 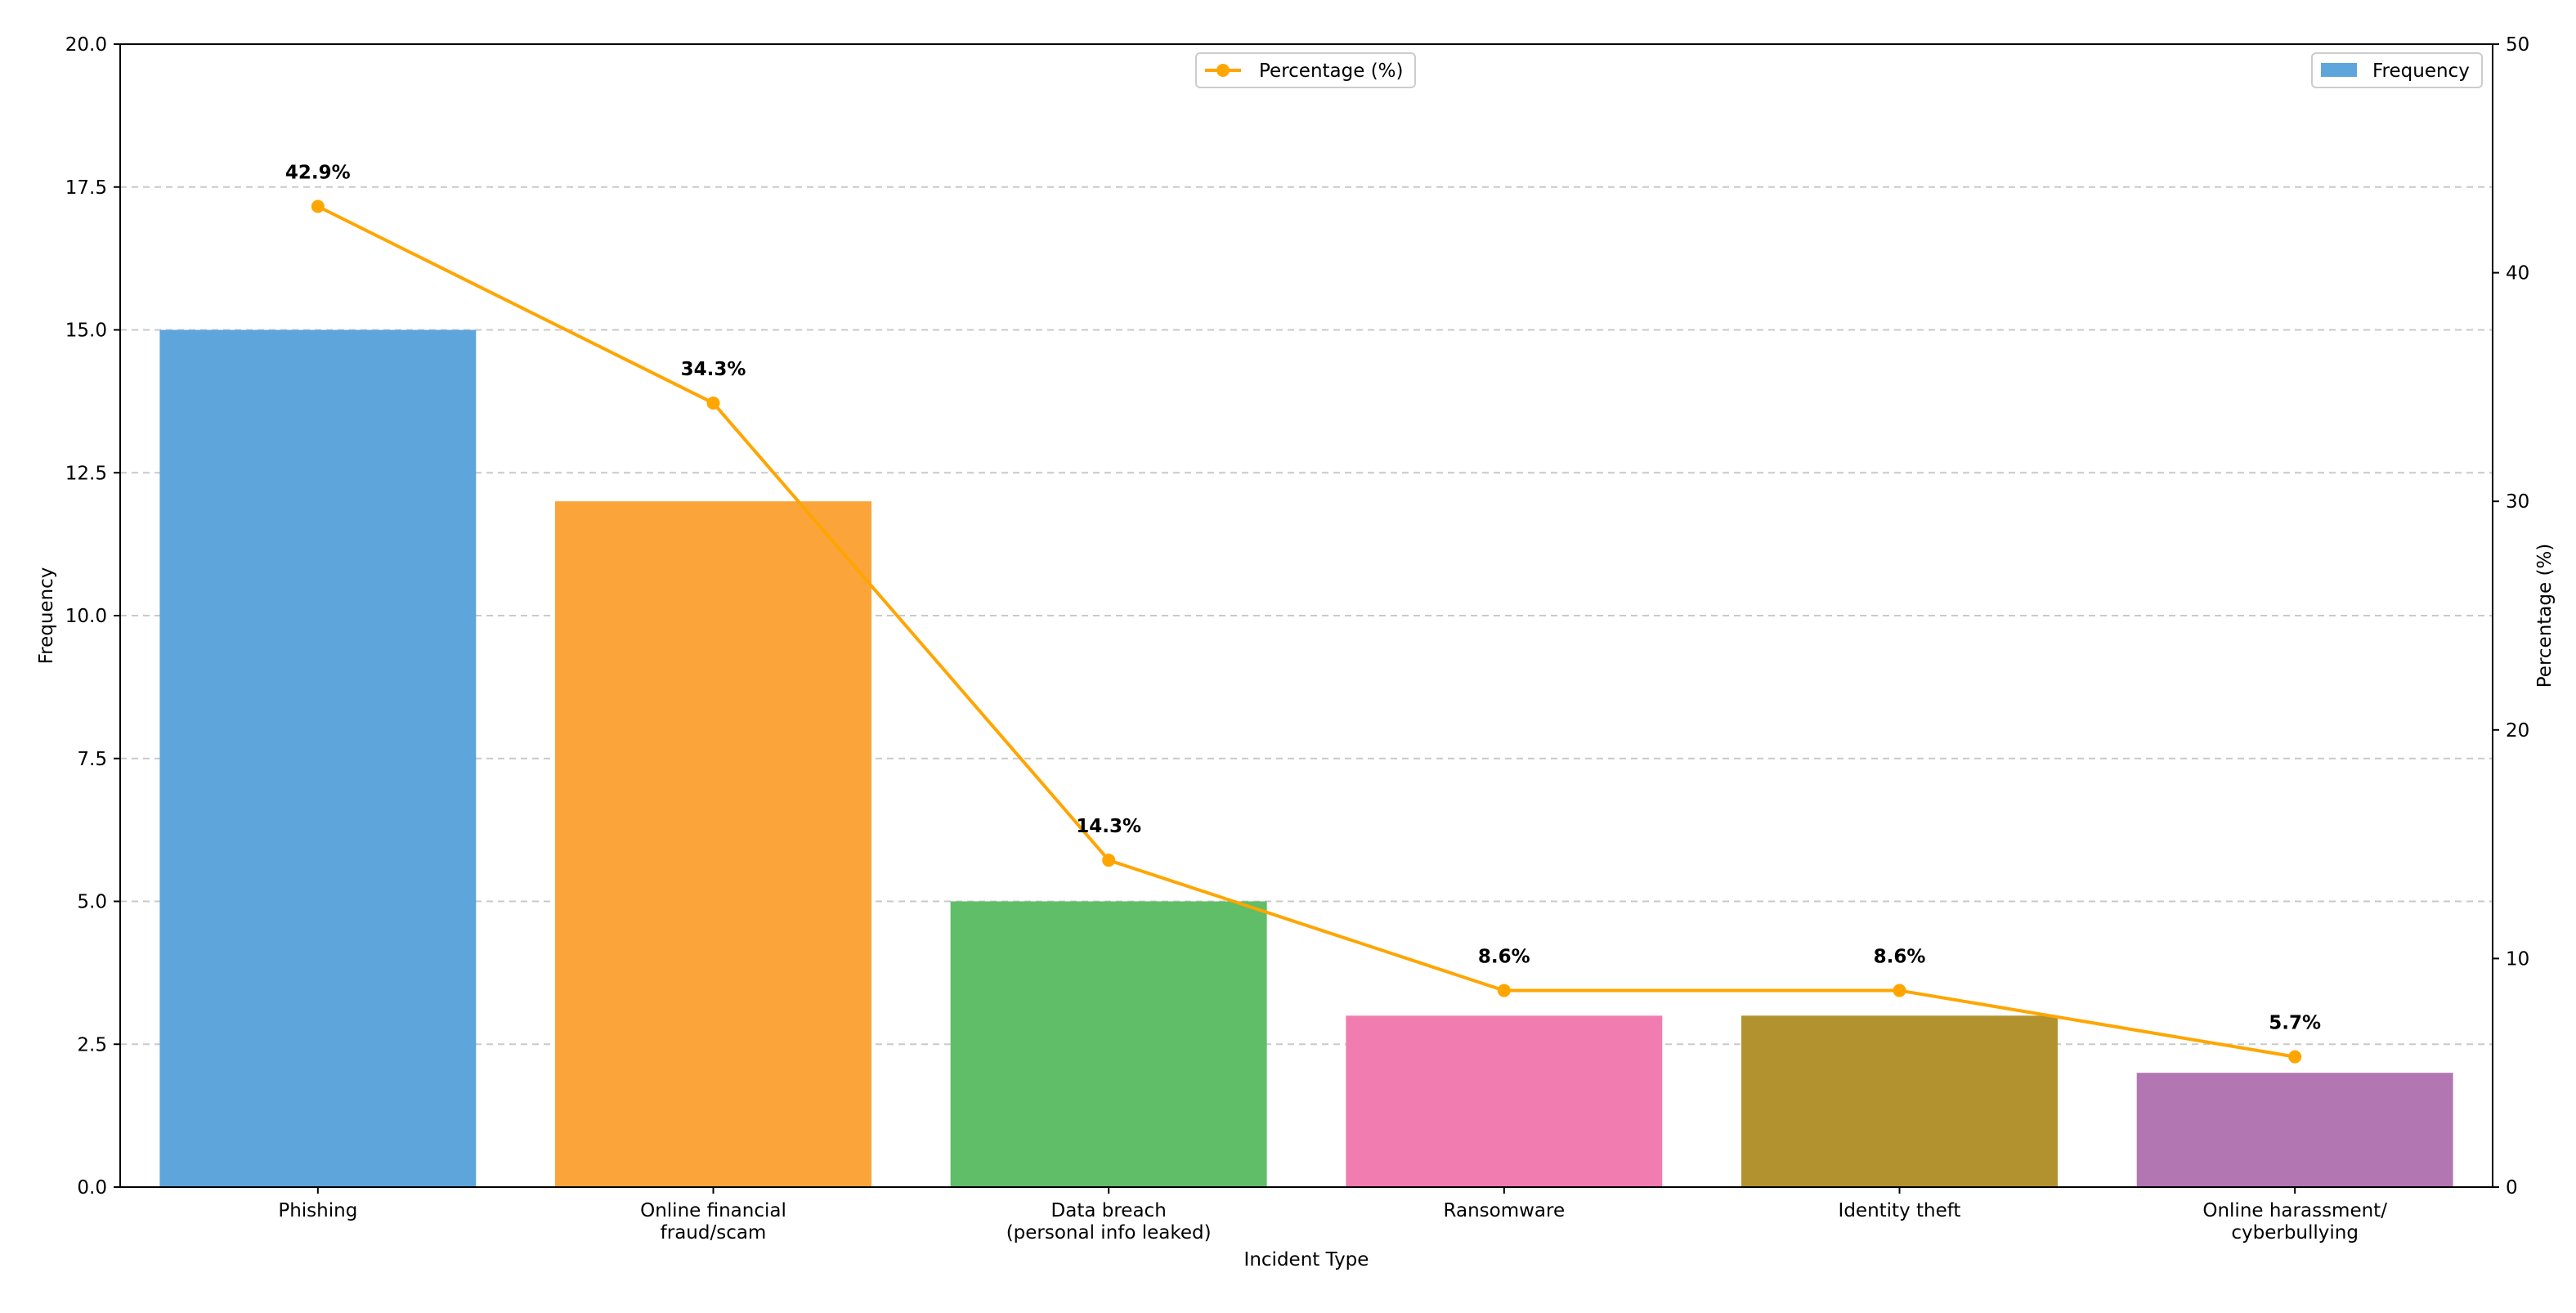 What do you see at coordinates (2518, 959) in the screenshot?
I see `y2-tick-label-1: 10` at bounding box center [2518, 959].